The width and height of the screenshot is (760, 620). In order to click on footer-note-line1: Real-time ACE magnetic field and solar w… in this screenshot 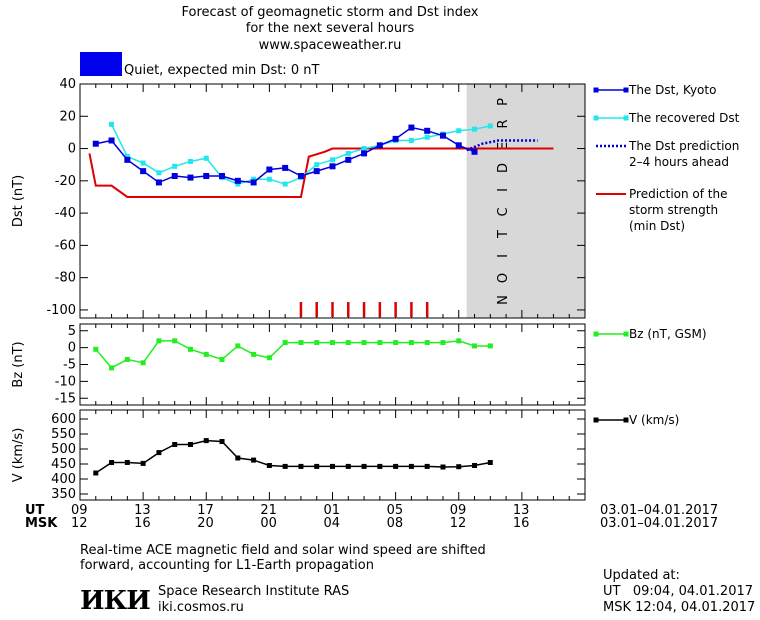, I will do `click(283, 550)`.